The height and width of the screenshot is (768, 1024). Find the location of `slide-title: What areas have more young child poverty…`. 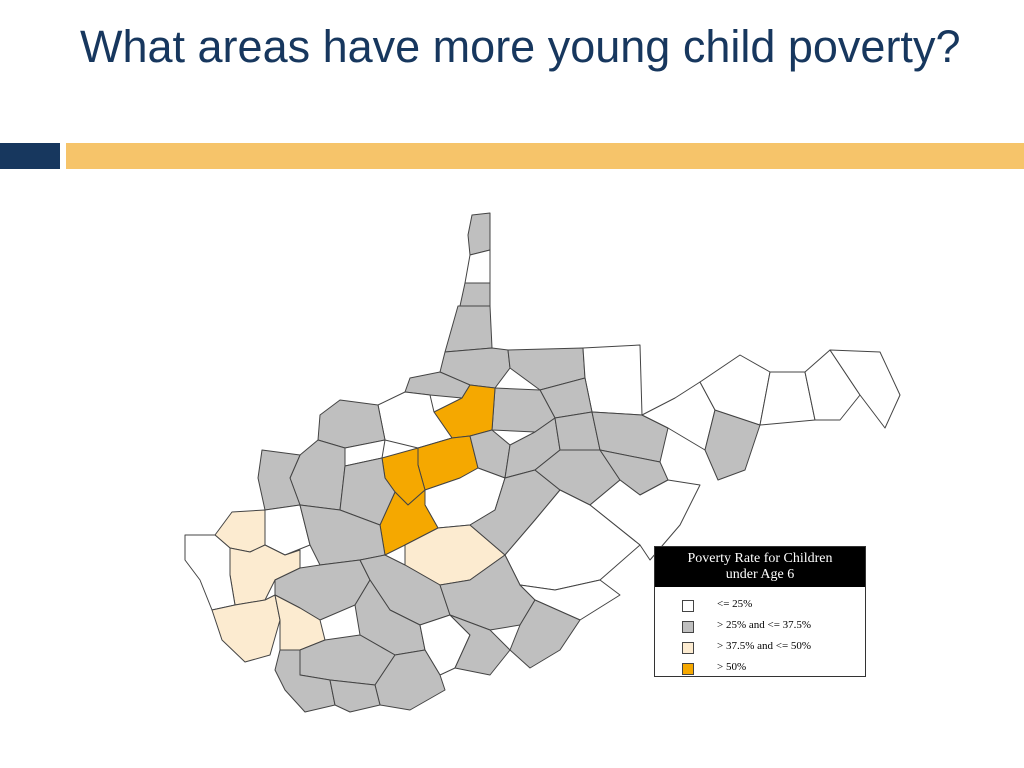

slide-title: What areas have more young child poverty… is located at coordinates (520, 46).